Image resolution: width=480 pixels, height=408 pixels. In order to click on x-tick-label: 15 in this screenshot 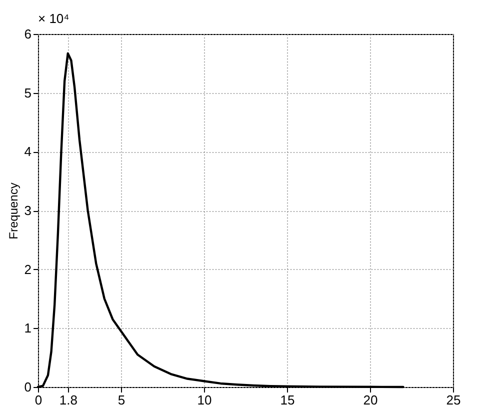, I will do `click(287, 400)`.